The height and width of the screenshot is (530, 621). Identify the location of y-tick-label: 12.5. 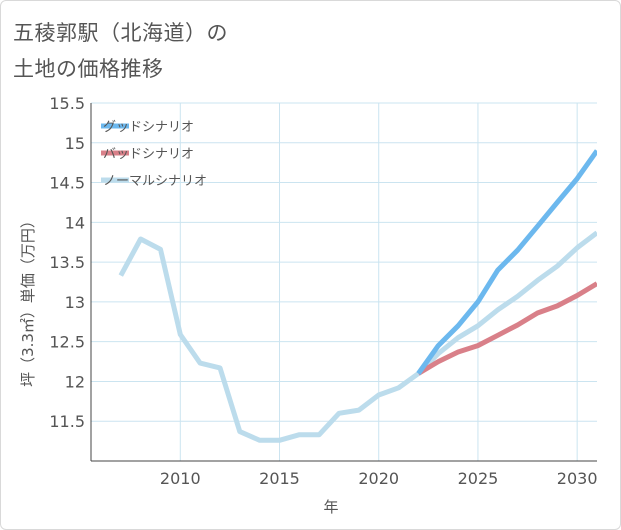
(67, 342).